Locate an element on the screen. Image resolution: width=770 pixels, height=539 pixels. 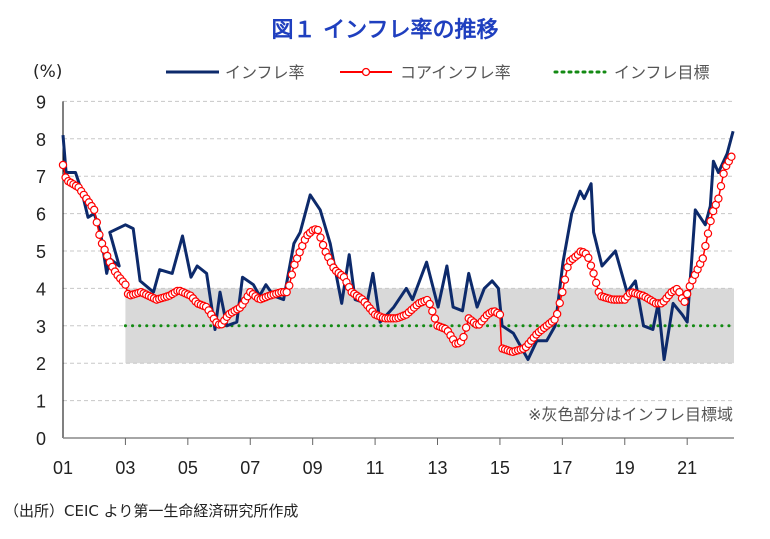
band-note: ※灰色部分はインフレ目標域 is located at coordinates (630, 414).